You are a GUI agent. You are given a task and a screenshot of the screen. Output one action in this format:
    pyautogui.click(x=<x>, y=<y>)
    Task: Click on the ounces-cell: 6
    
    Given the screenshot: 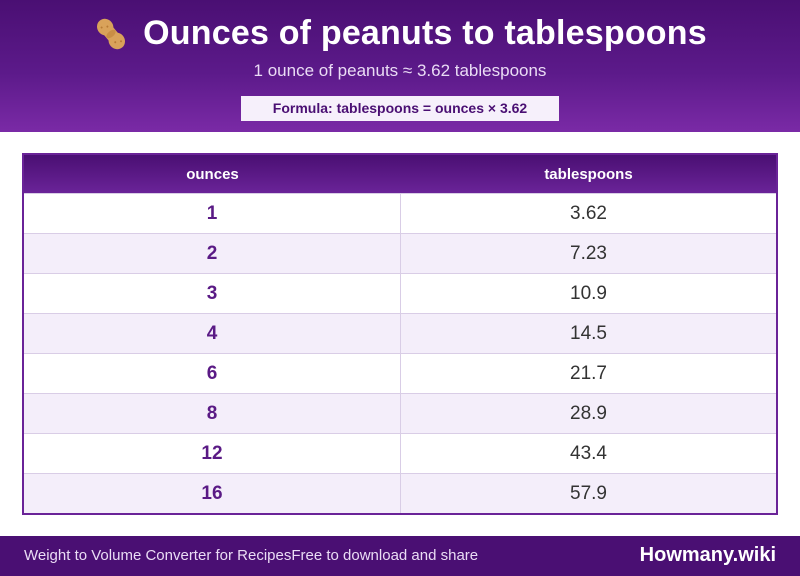 What is the action you would take?
    pyautogui.click(x=212, y=373)
    